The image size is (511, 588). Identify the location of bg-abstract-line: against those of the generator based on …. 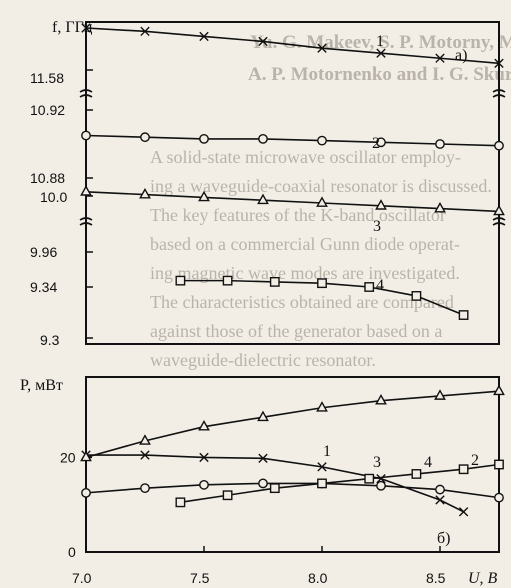
(296, 331).